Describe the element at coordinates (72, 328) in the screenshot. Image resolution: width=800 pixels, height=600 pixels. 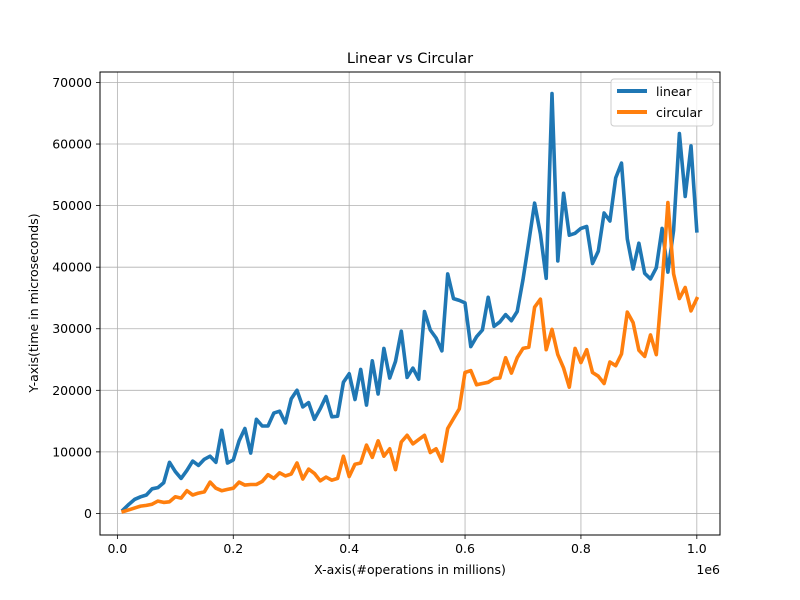
I see `y-tick-label: 30000` at that location.